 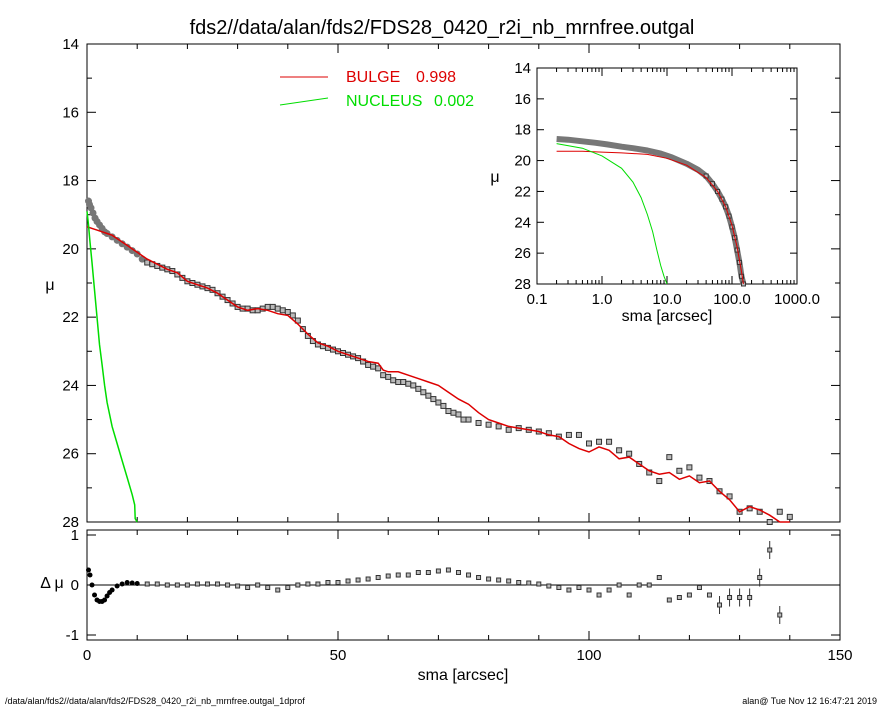 What do you see at coordinates (70, 249) in the screenshot?
I see `y-tick-label: 20` at bounding box center [70, 249].